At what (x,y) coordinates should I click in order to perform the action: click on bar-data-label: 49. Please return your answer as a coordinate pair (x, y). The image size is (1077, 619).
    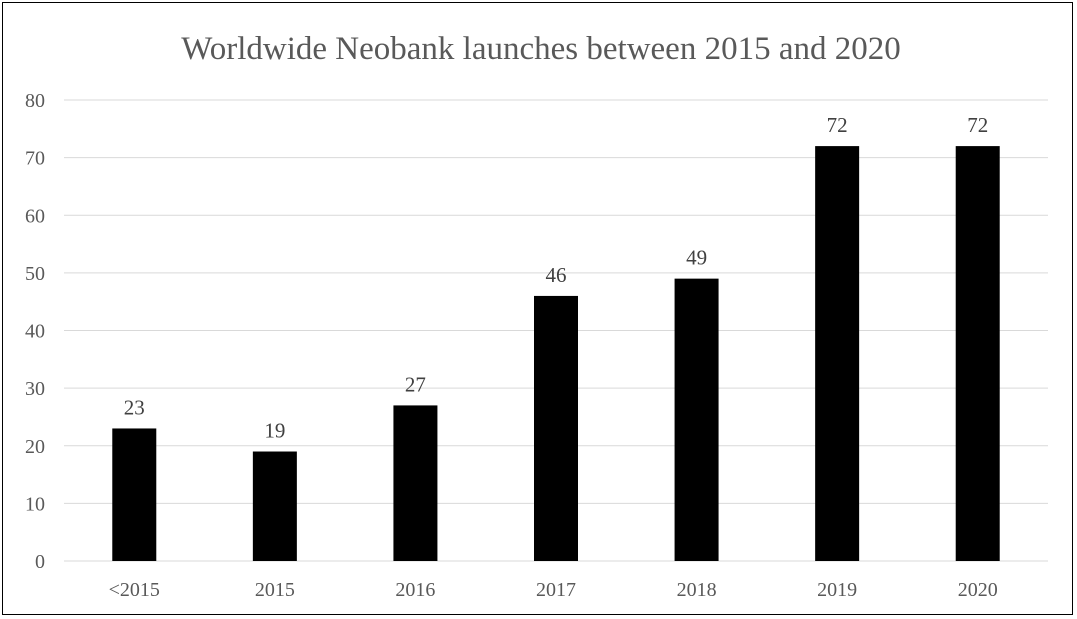
    Looking at the image, I should click on (696, 258).